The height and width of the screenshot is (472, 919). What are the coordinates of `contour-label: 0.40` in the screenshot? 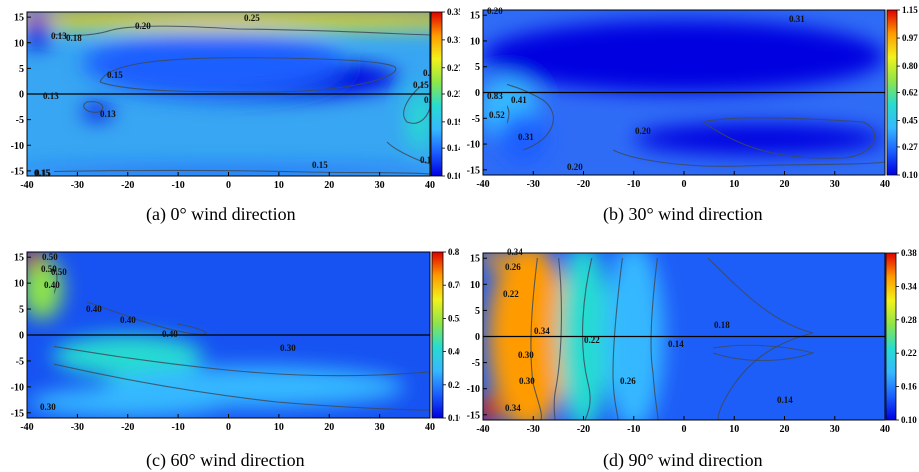 It's located at (52, 285).